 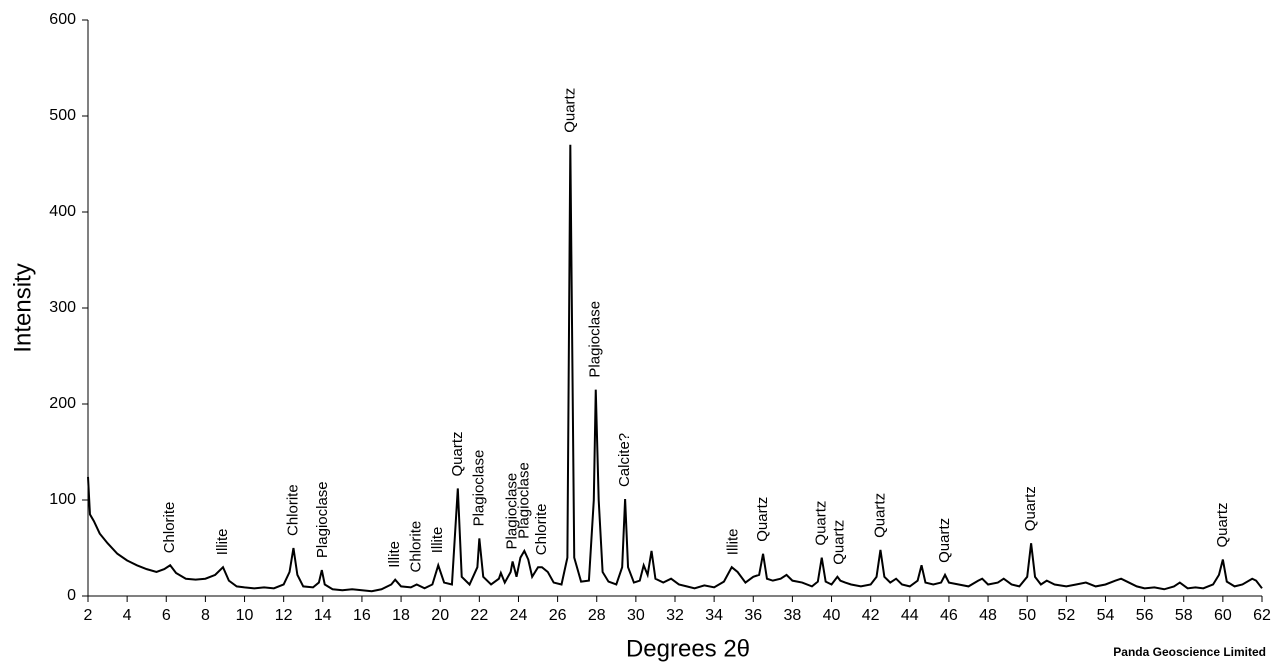 I want to click on x-tick-label: 18, so click(x=401, y=615).